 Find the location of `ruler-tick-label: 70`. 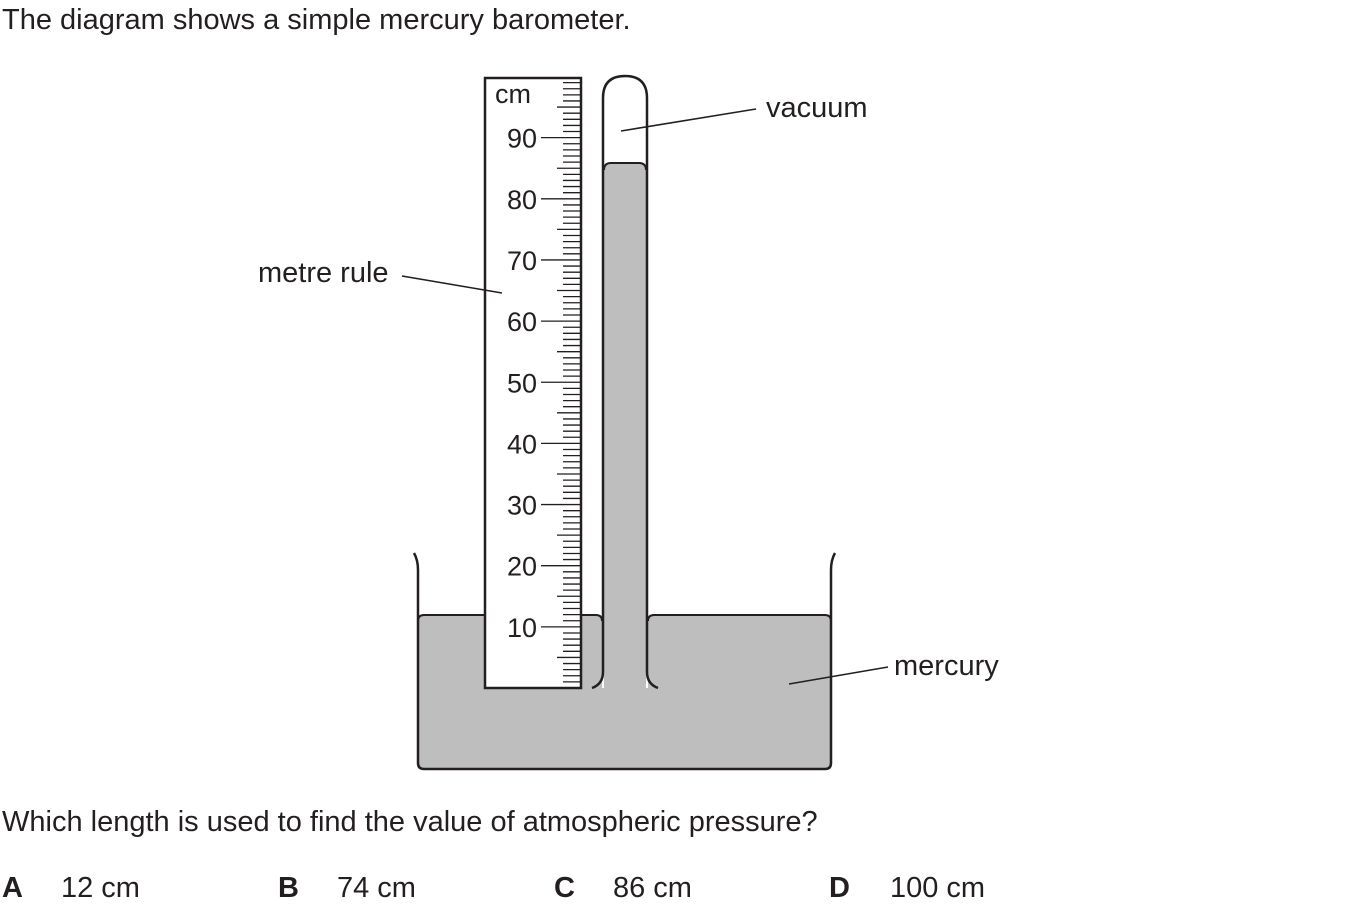

ruler-tick-label: 70 is located at coordinates (522, 261).